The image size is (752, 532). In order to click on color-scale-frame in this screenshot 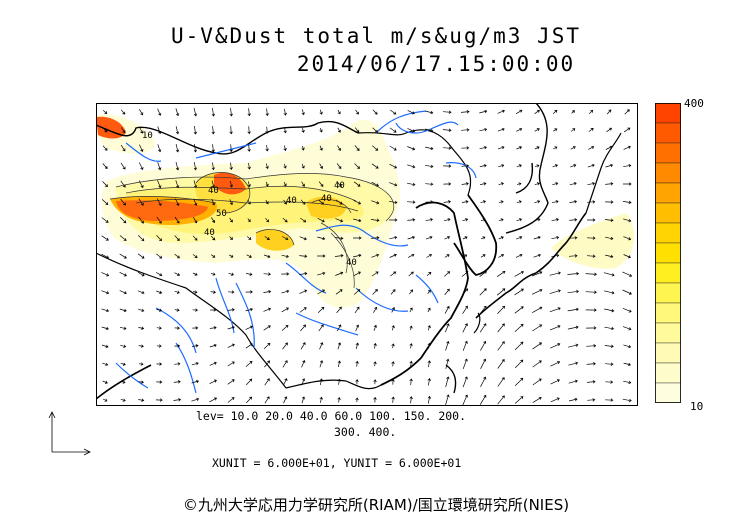, I will do `click(668, 253)`.